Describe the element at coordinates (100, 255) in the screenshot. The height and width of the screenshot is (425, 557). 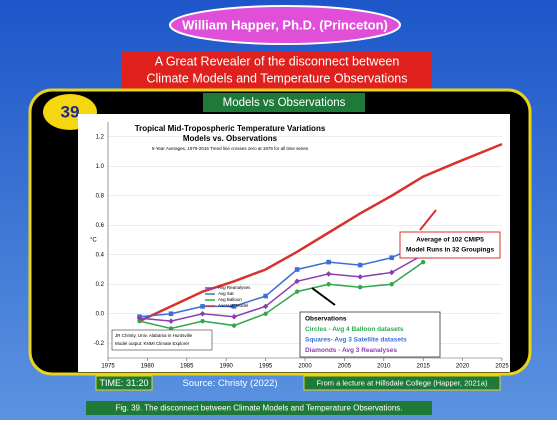
I see `y-tick-label: 0.4` at that location.